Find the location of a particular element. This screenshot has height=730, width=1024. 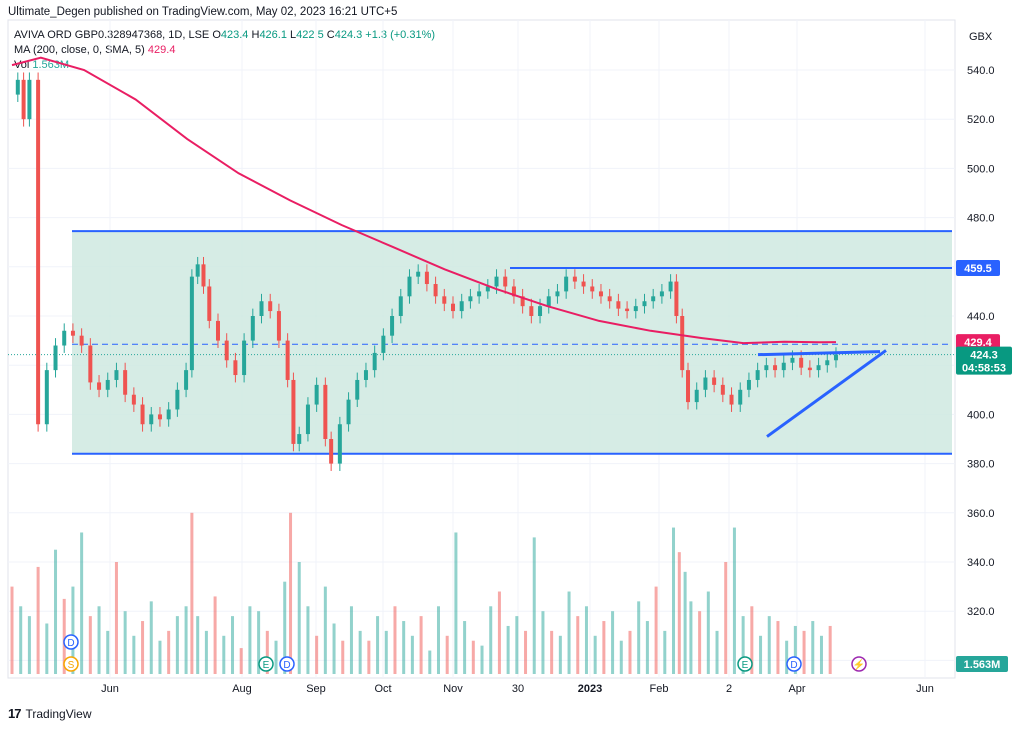

triangle-upper-line is located at coordinates (819, 353).